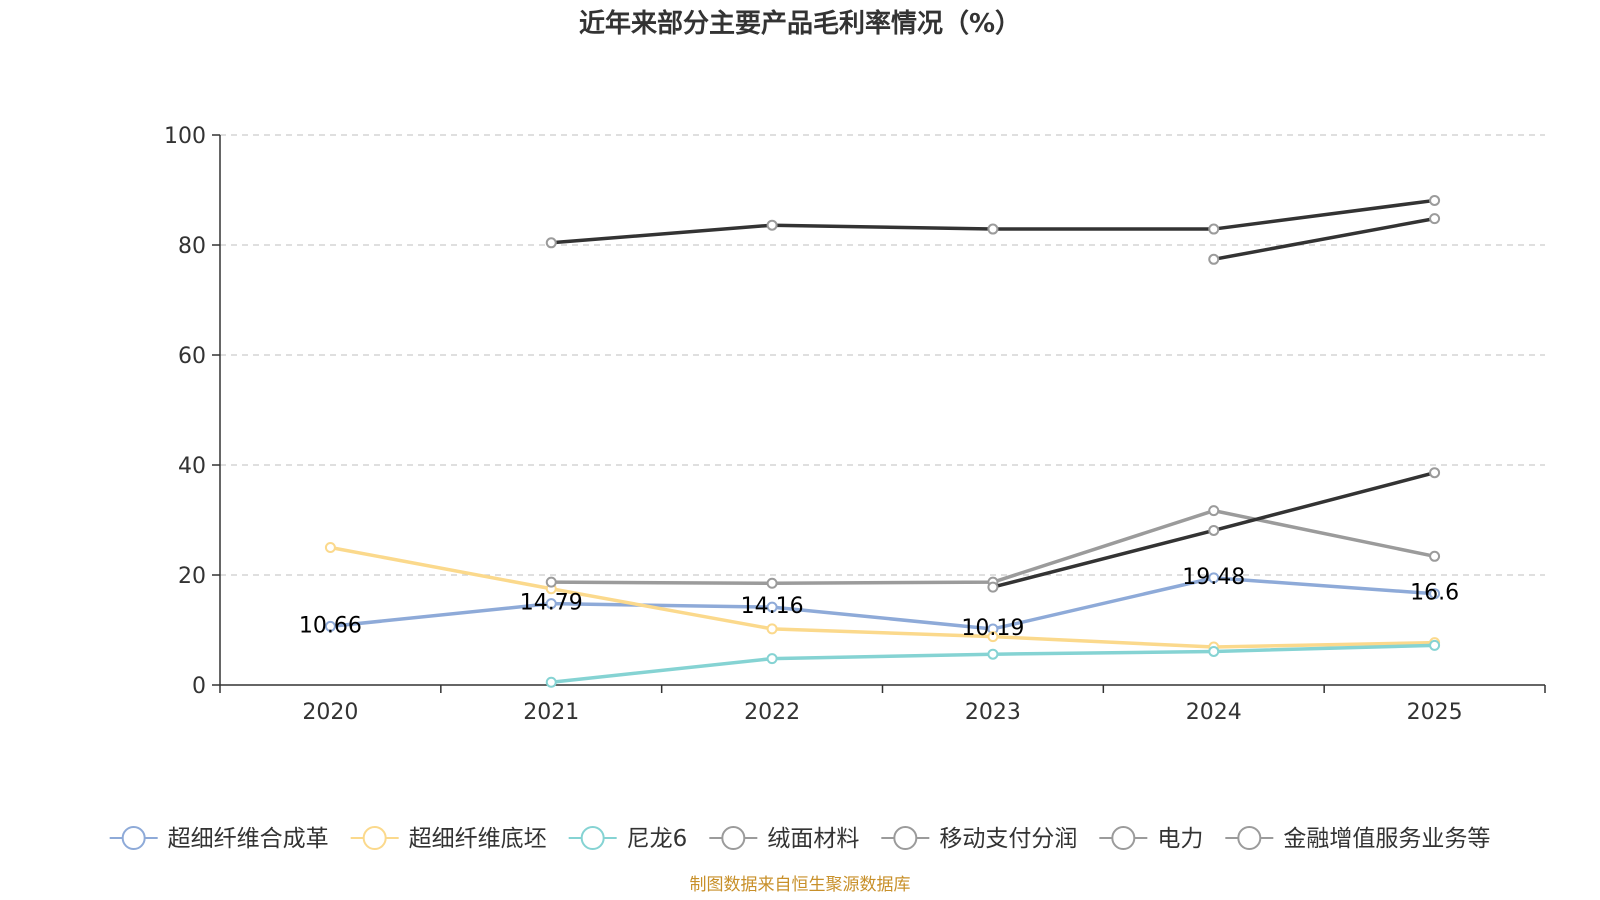 The image size is (1600, 900). What do you see at coordinates (1435, 645) in the screenshot?
I see `series-2-point-2025` at bounding box center [1435, 645].